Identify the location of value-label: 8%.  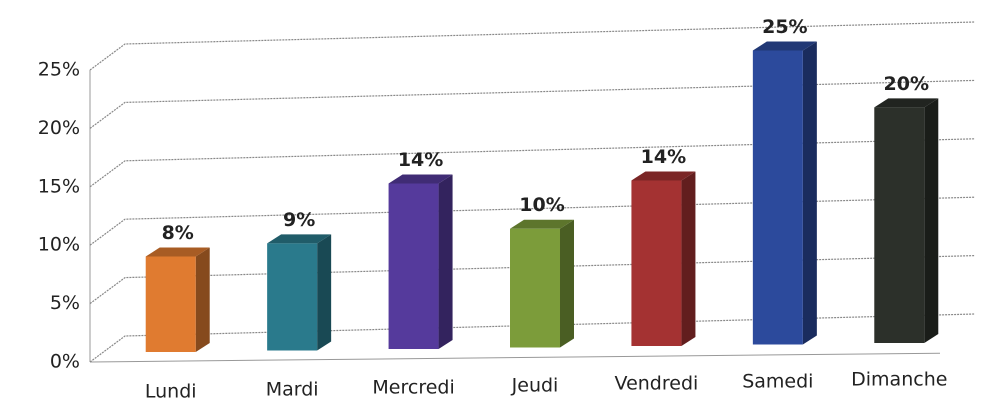
(178, 233).